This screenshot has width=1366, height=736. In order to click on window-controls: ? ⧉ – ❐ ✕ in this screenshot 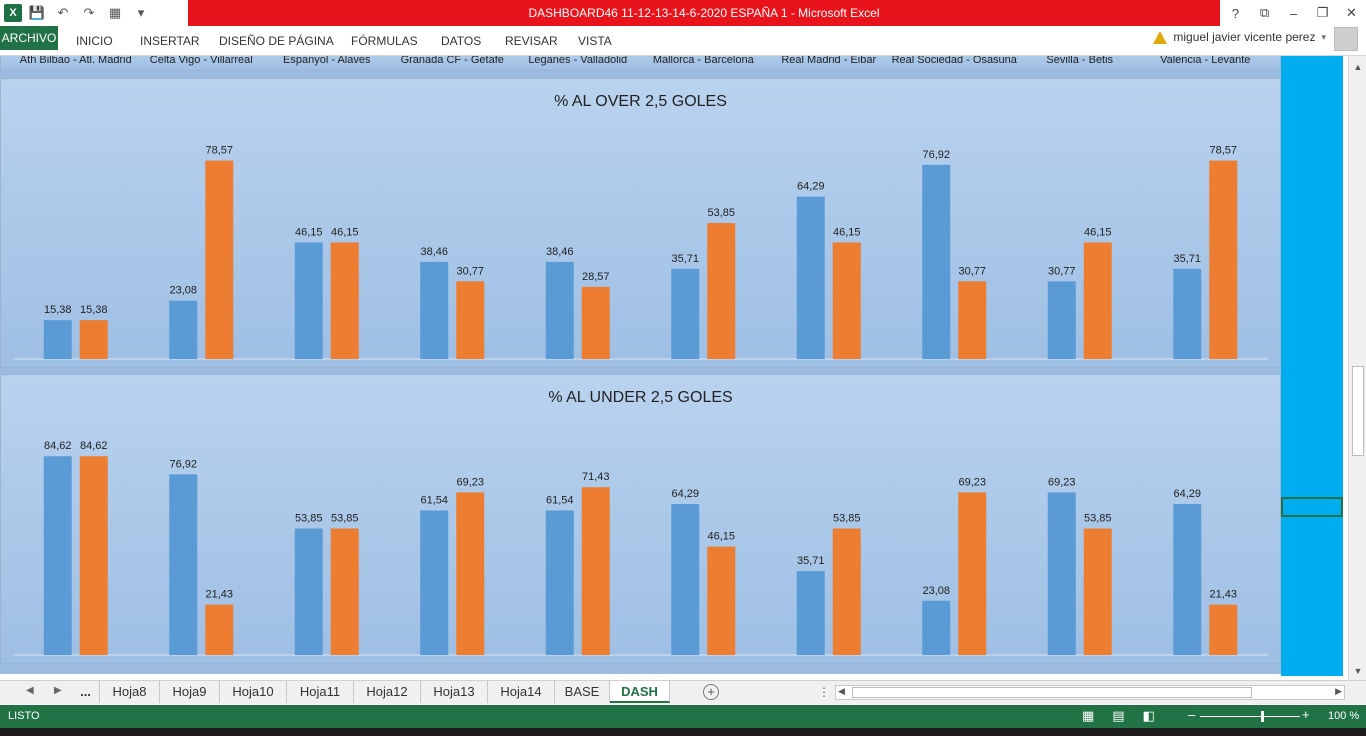, I will do `click(1293, 13)`.